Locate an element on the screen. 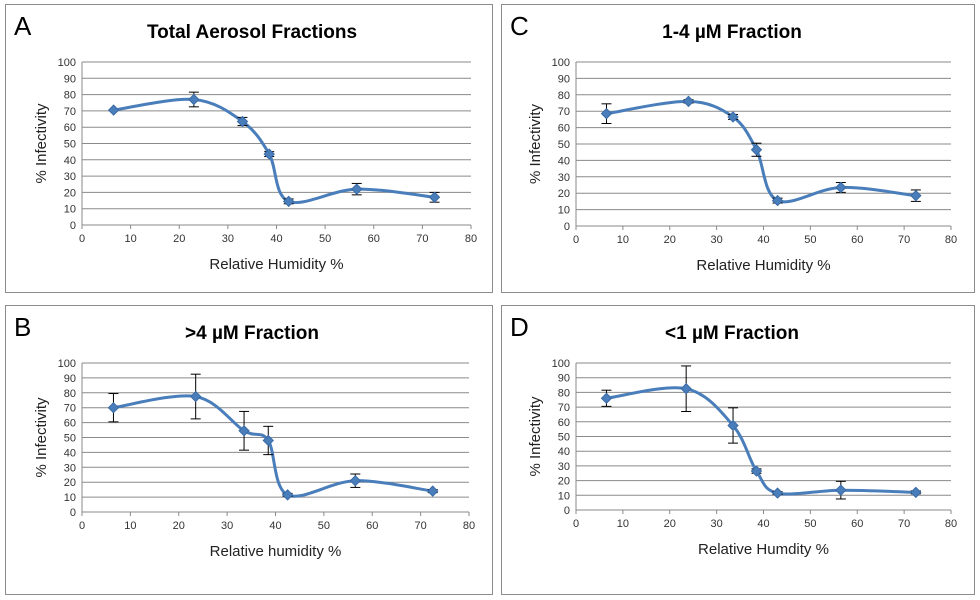 Image resolution: width=980 pixels, height=600 pixels. y-axis-label-c: % Infectivity is located at coordinates (535, 143).